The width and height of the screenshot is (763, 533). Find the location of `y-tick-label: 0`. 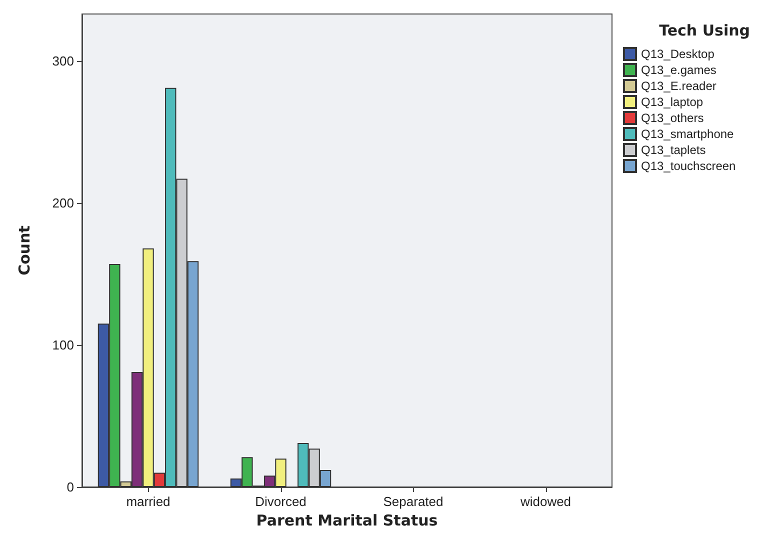

y-tick-label: 0 is located at coordinates (70, 487).